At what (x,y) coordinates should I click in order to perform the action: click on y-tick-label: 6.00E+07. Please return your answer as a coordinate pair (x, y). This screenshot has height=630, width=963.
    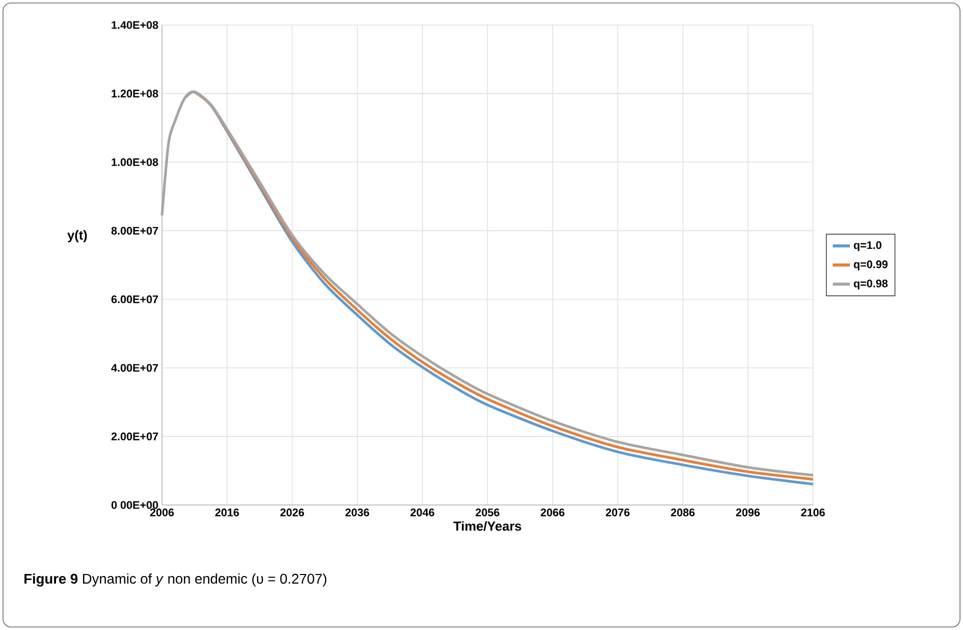
    Looking at the image, I should click on (134, 299).